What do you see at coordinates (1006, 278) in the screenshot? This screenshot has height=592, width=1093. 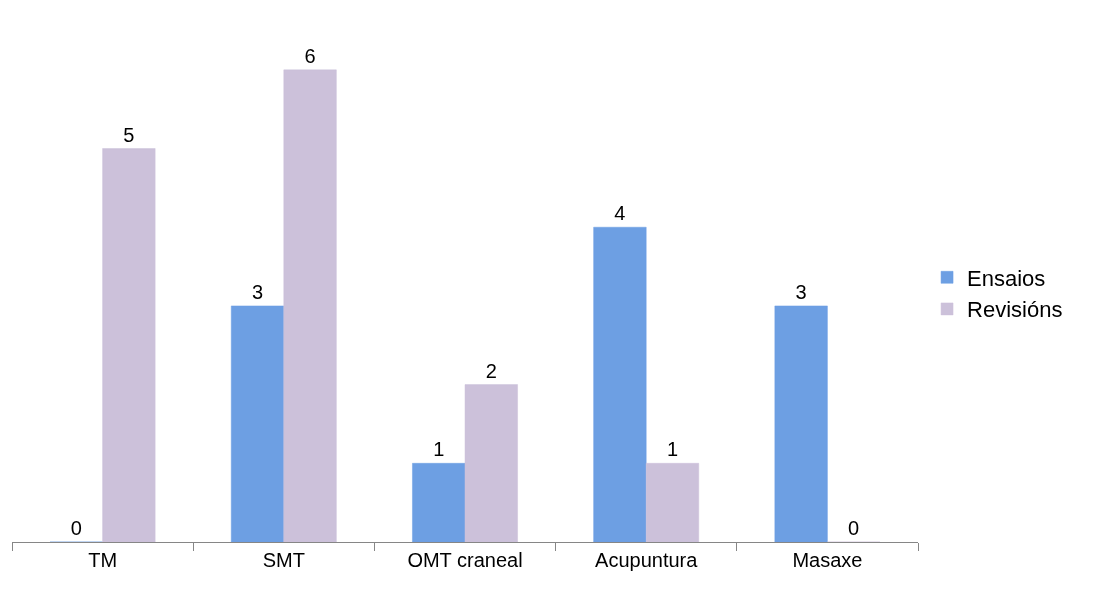 I see `legend-label: Ensaios` at bounding box center [1006, 278].